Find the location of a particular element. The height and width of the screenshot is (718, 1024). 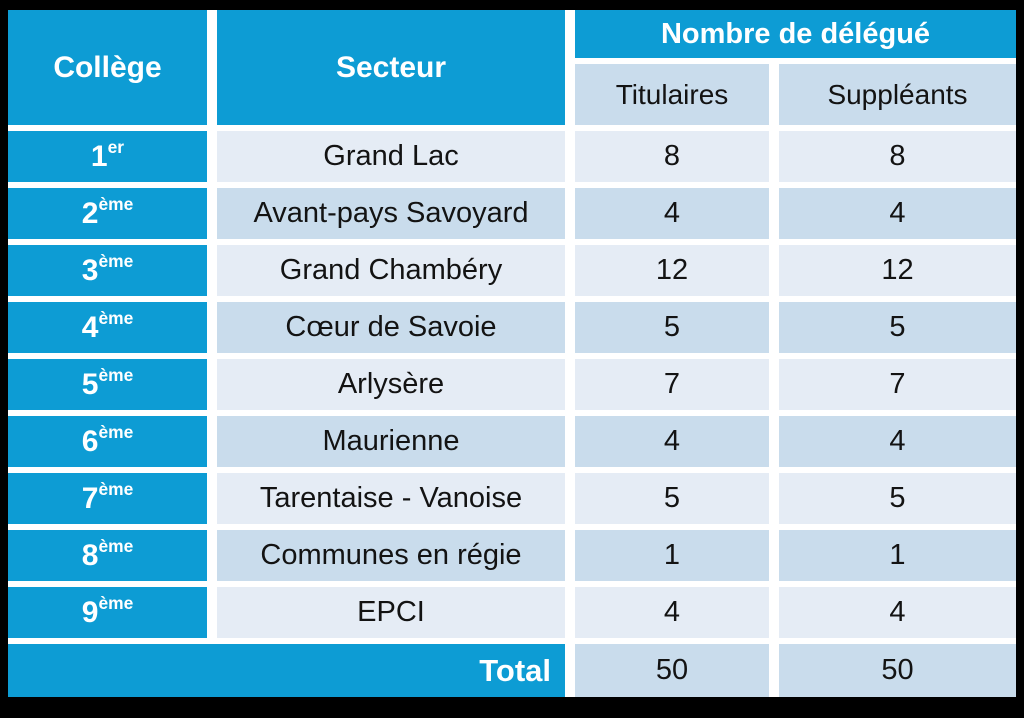

titulaires-cell: 12 is located at coordinates (672, 270).